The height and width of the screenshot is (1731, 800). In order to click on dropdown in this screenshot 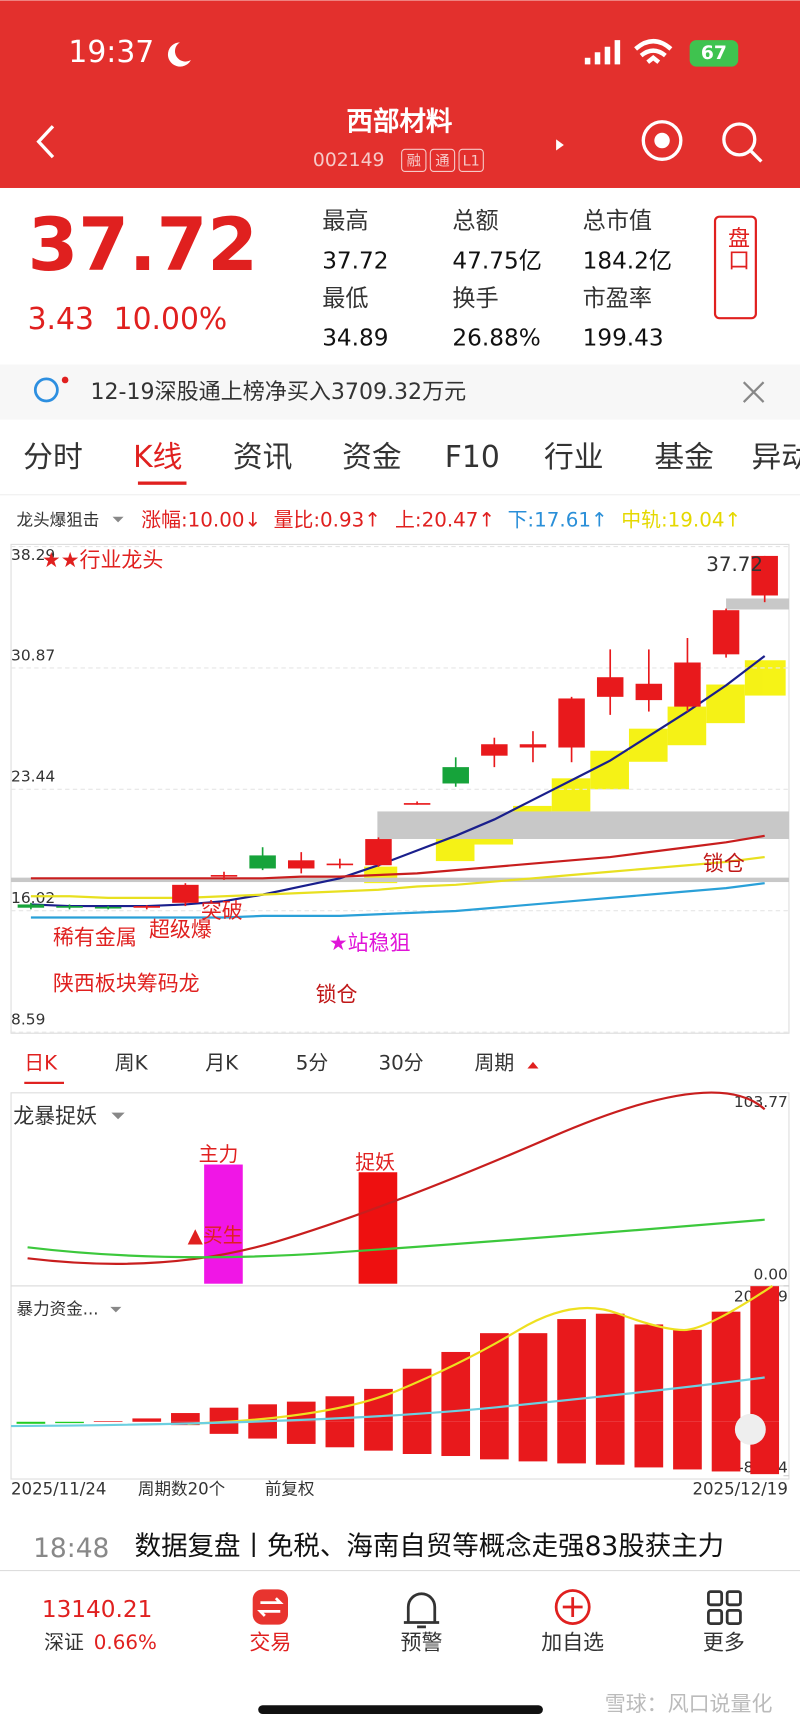, I will do `click(118, 519)`.